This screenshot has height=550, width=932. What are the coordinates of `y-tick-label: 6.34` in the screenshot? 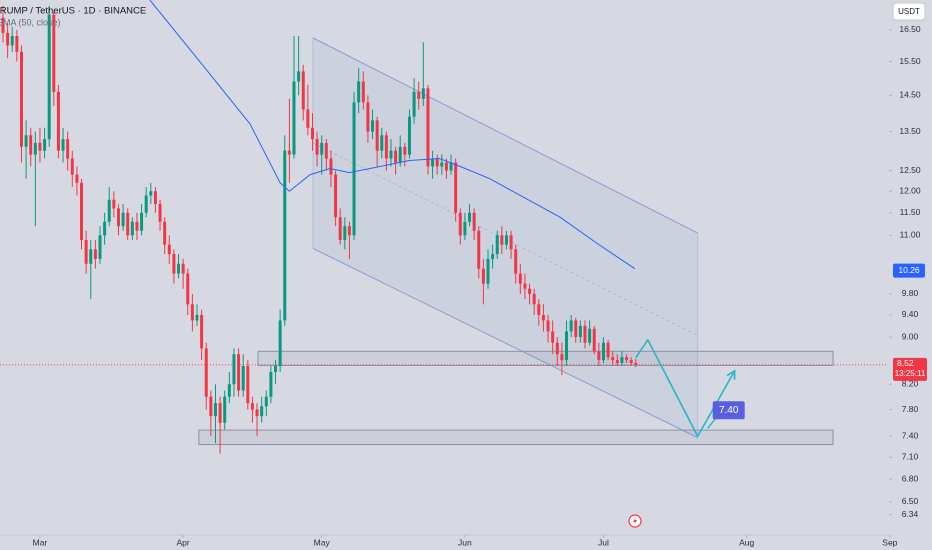 It's located at (910, 514).